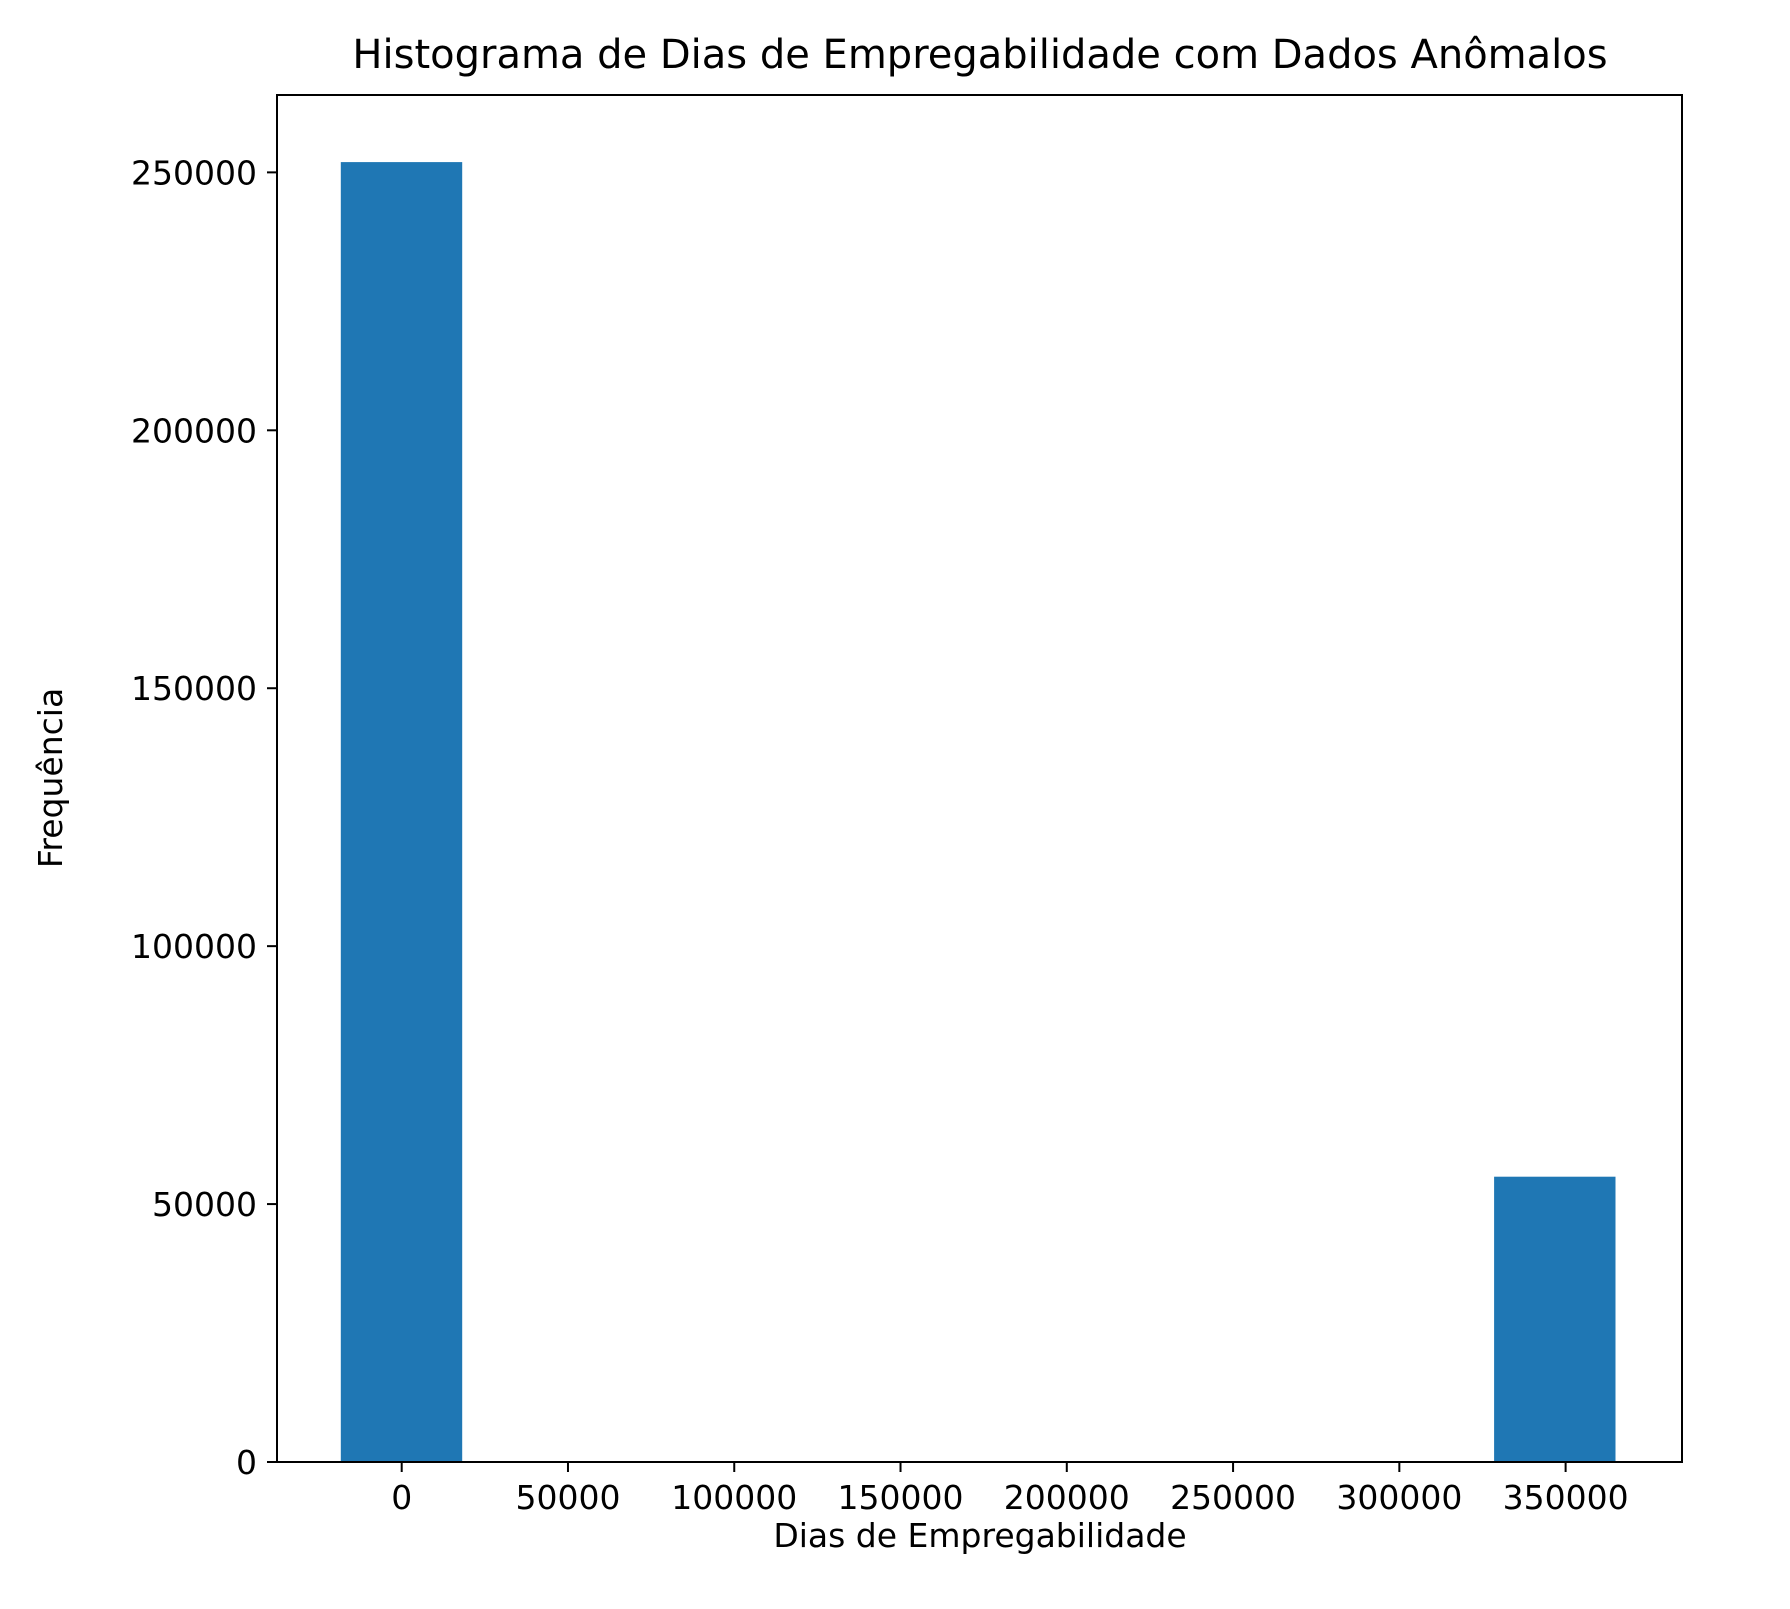 The image size is (1790, 1609). I want to click on y-tick-label: 100000, so click(194, 946).